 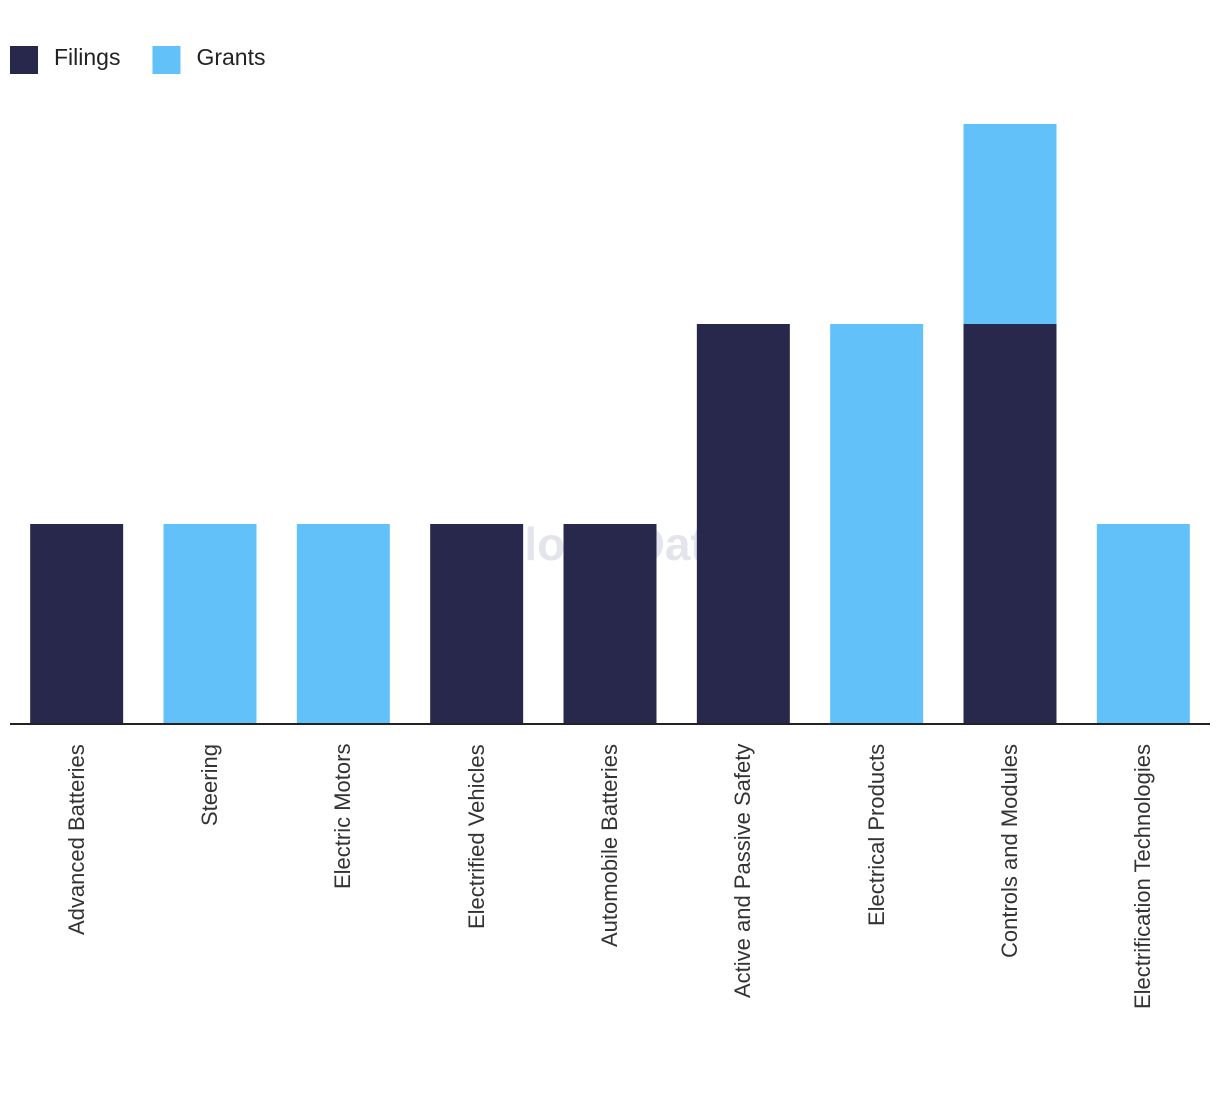 What do you see at coordinates (1009, 851) in the screenshot?
I see `x-tick-label: Controls and Modules` at bounding box center [1009, 851].